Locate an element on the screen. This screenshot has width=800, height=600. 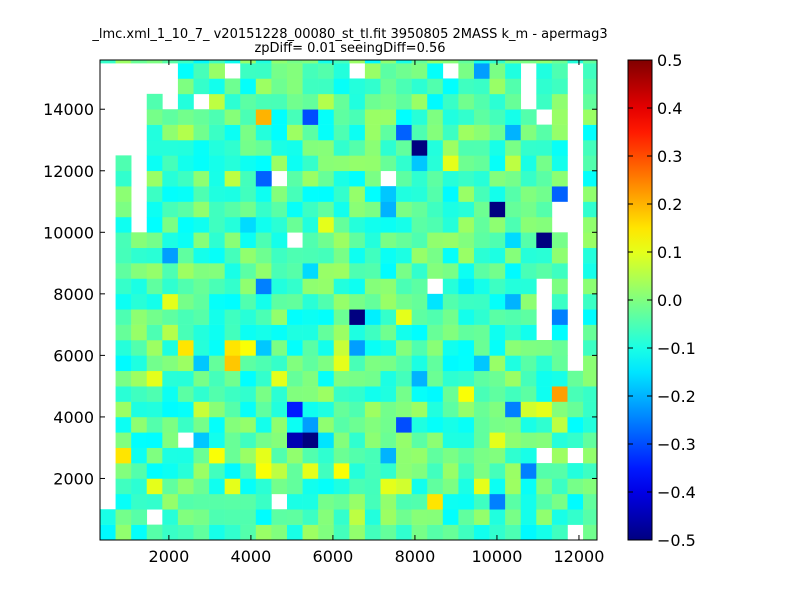
y-tick-label: 12000 is located at coordinates (68, 171).